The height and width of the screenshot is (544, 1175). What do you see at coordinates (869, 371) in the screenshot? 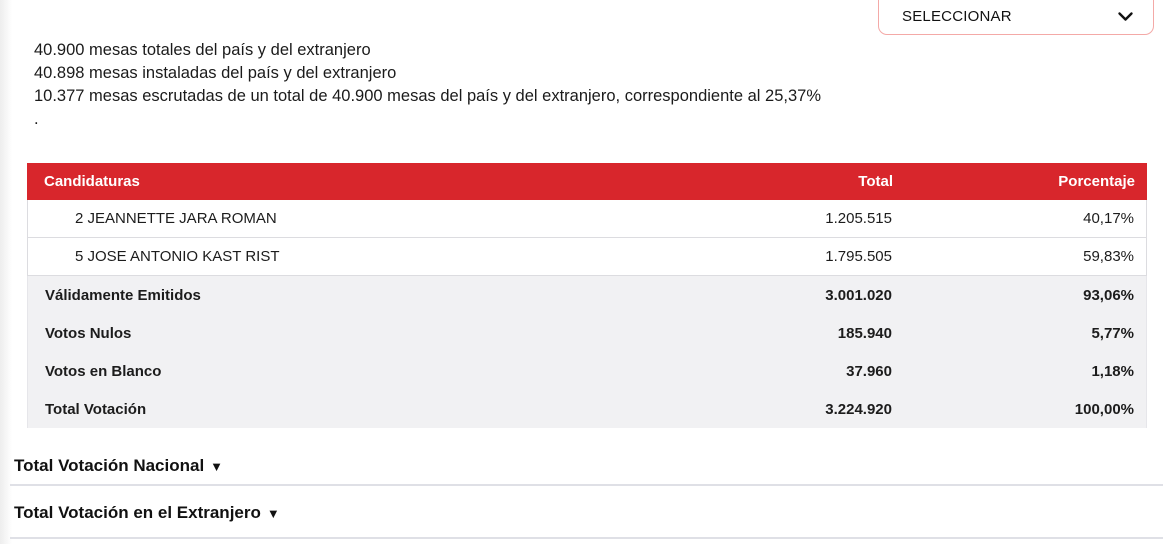
I see `summary-total: 37.960` at bounding box center [869, 371].